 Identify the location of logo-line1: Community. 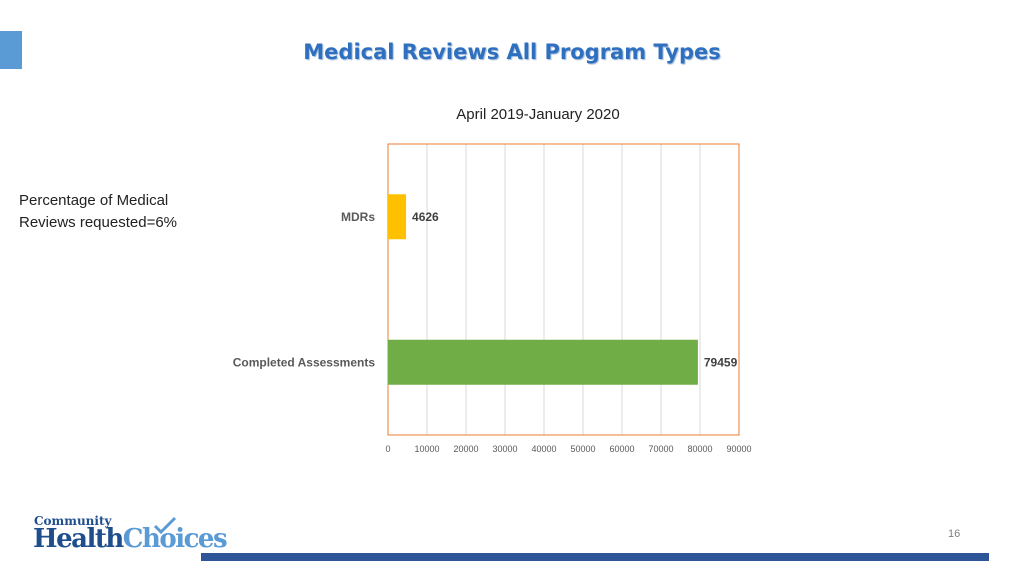
(73, 521).